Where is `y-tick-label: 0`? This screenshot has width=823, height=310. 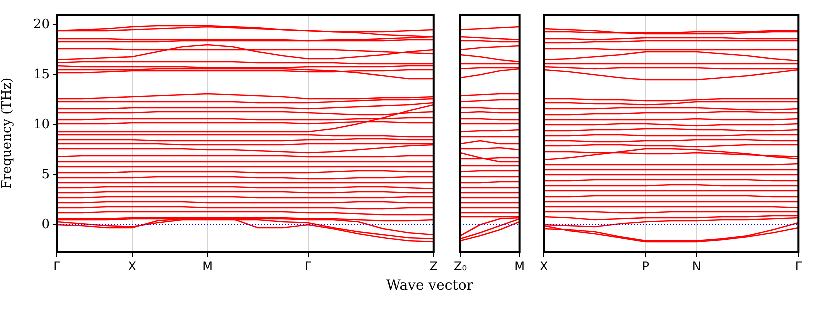
y-tick-label: 0 is located at coordinates (46, 224).